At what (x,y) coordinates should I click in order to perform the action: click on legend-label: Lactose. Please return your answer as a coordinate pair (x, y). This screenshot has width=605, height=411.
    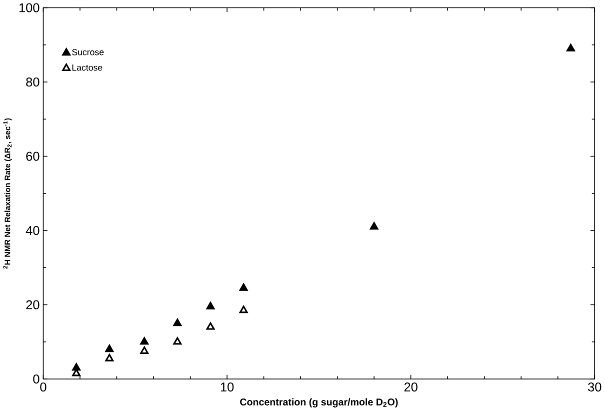
    Looking at the image, I should click on (87, 67).